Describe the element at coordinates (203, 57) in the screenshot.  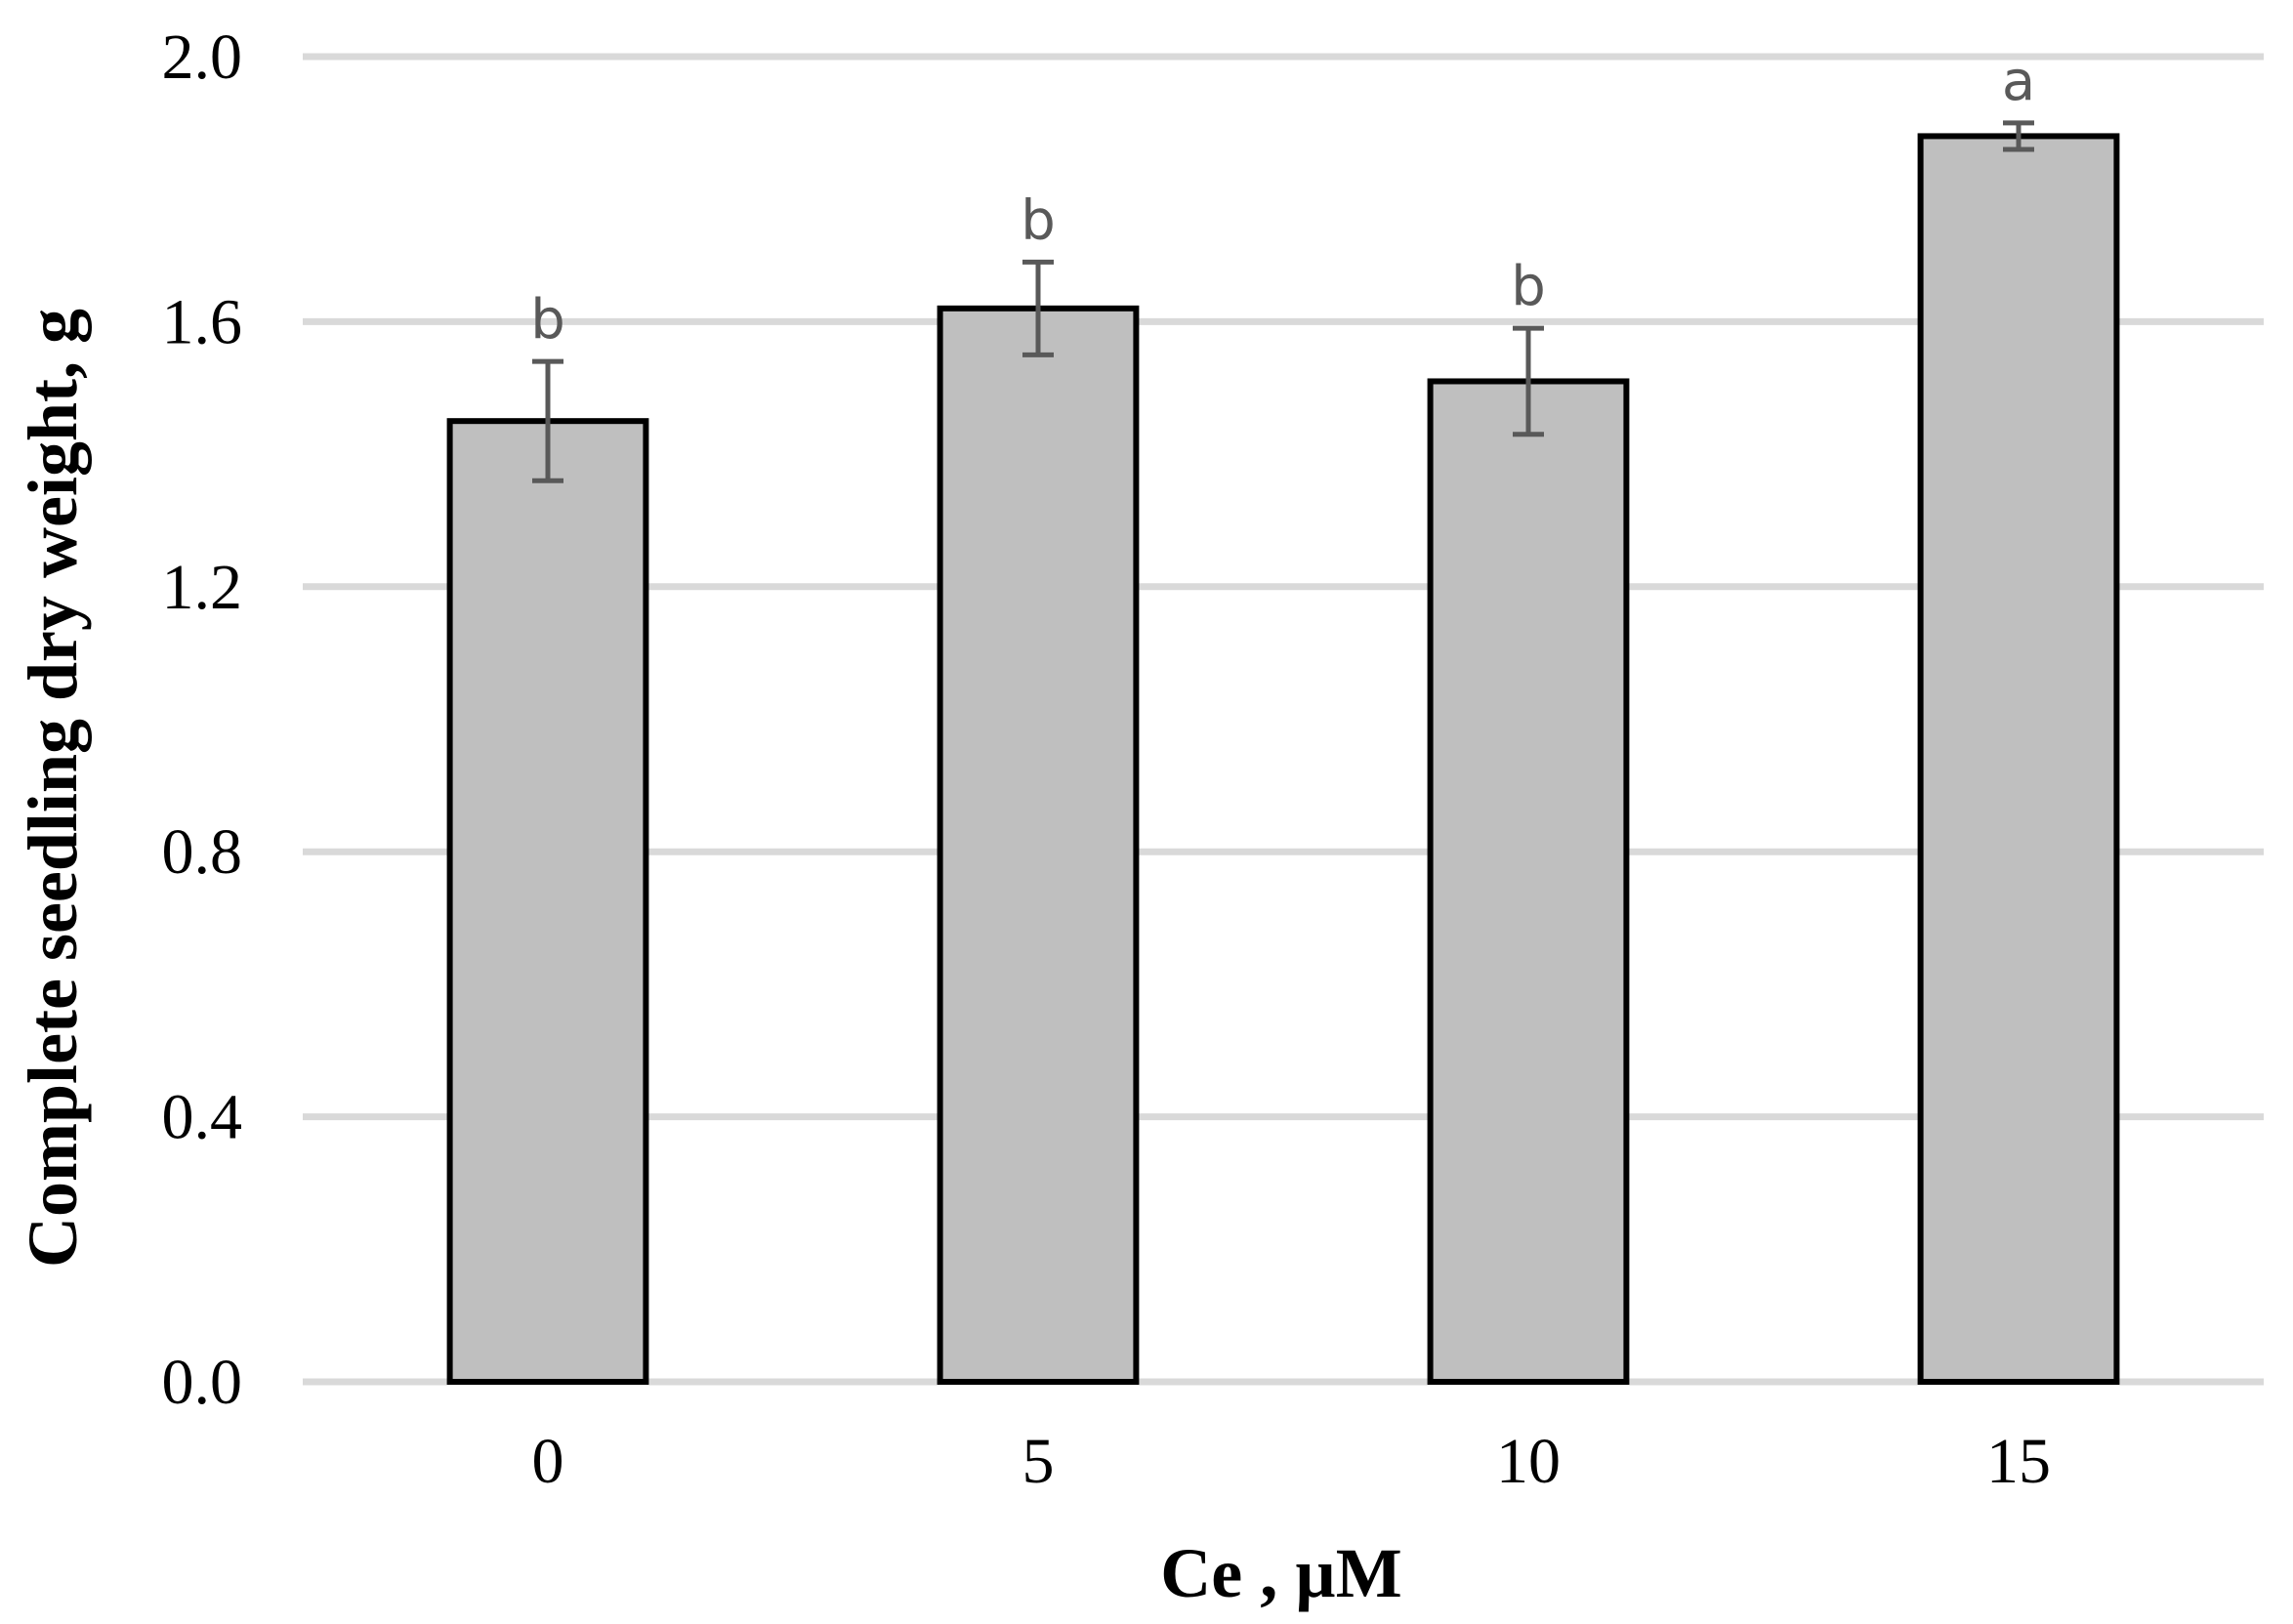
I see `y-tick-label: 2.0` at that location.